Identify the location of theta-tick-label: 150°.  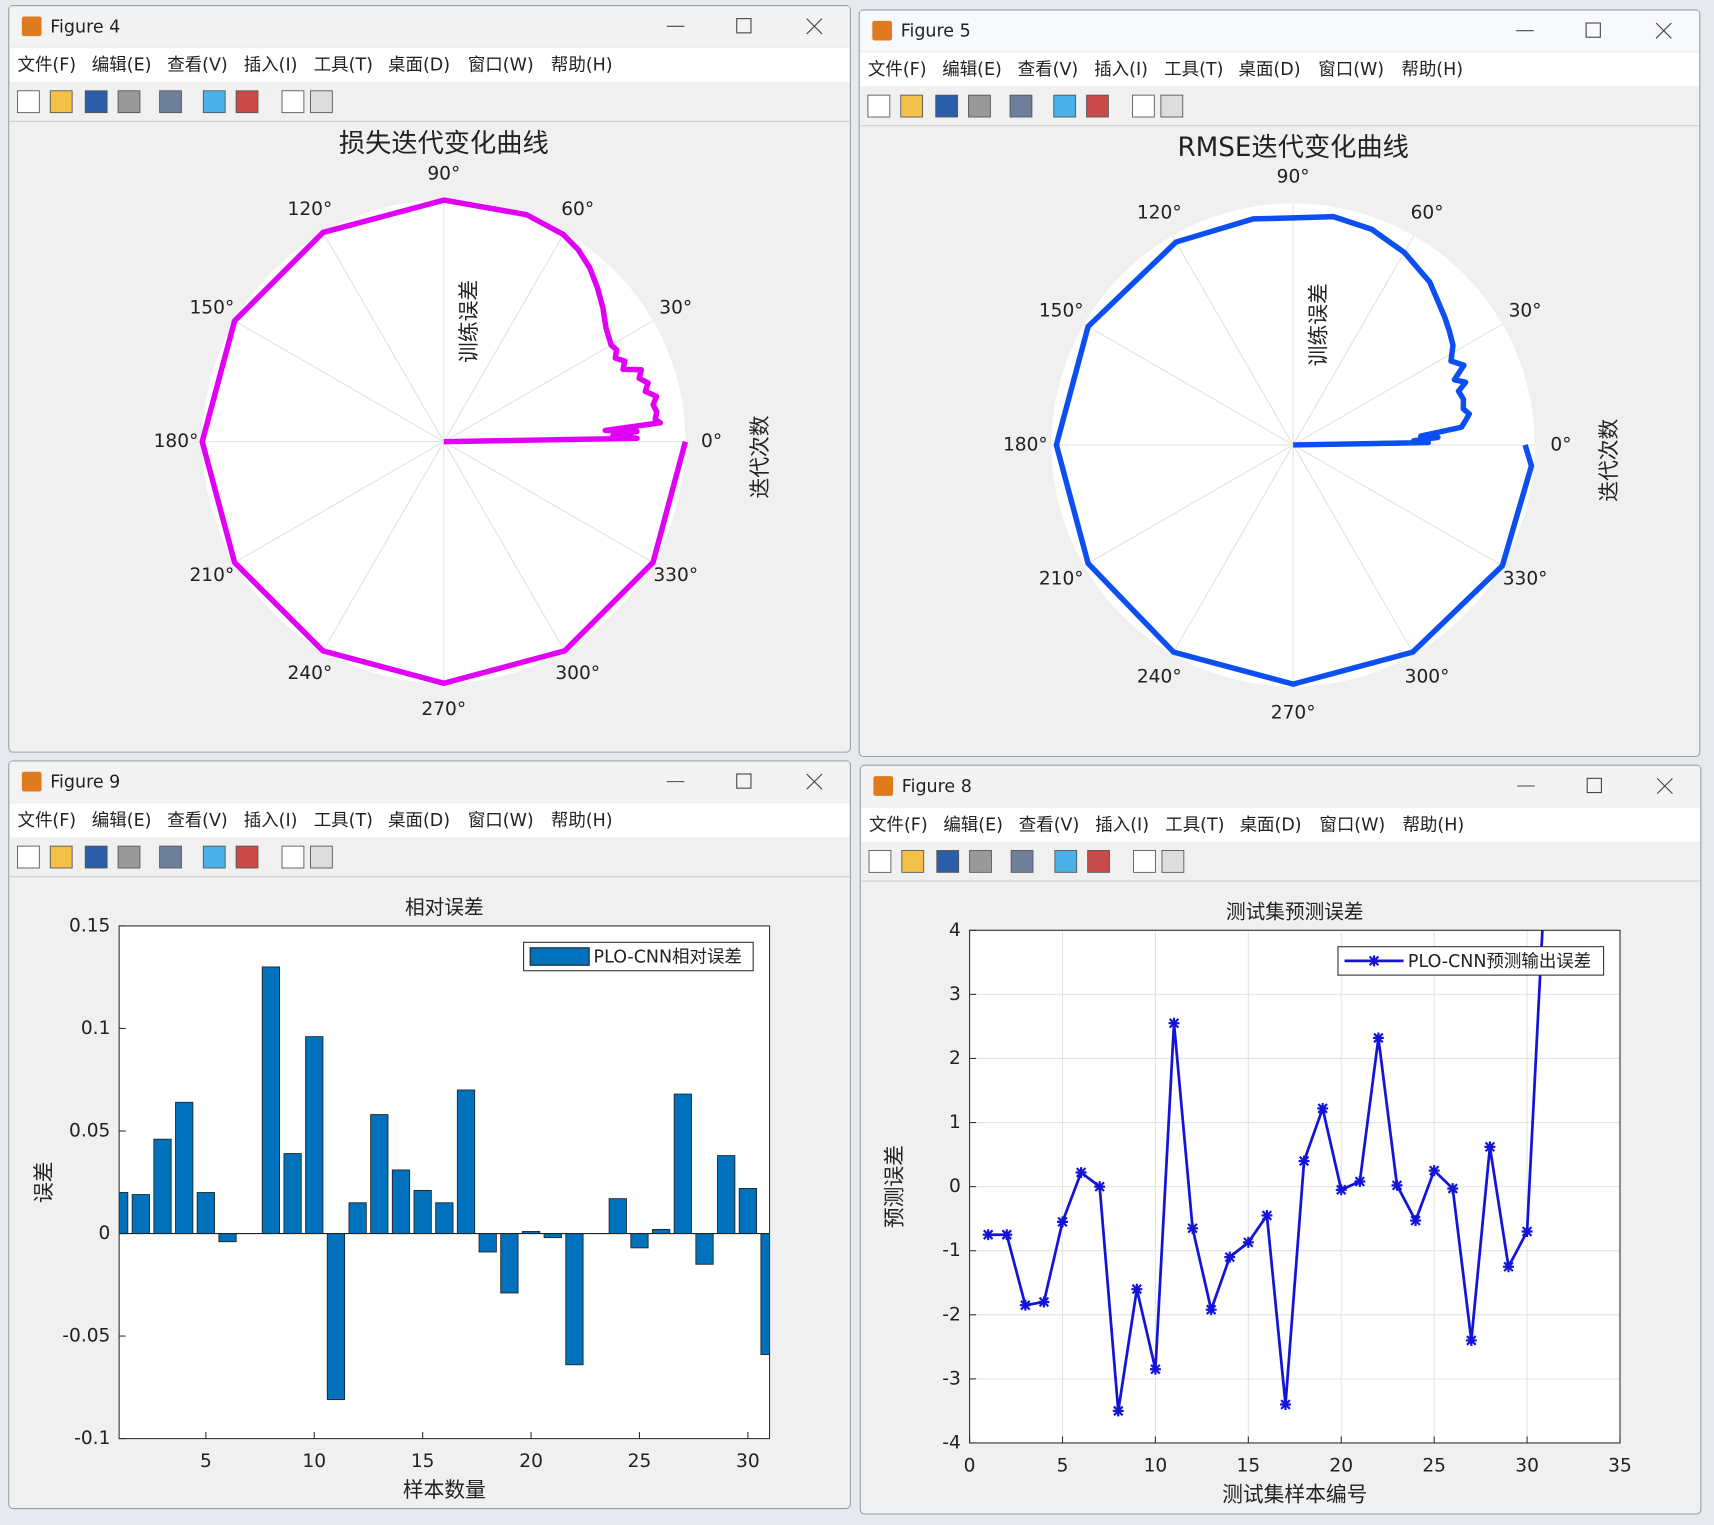
(1061, 311).